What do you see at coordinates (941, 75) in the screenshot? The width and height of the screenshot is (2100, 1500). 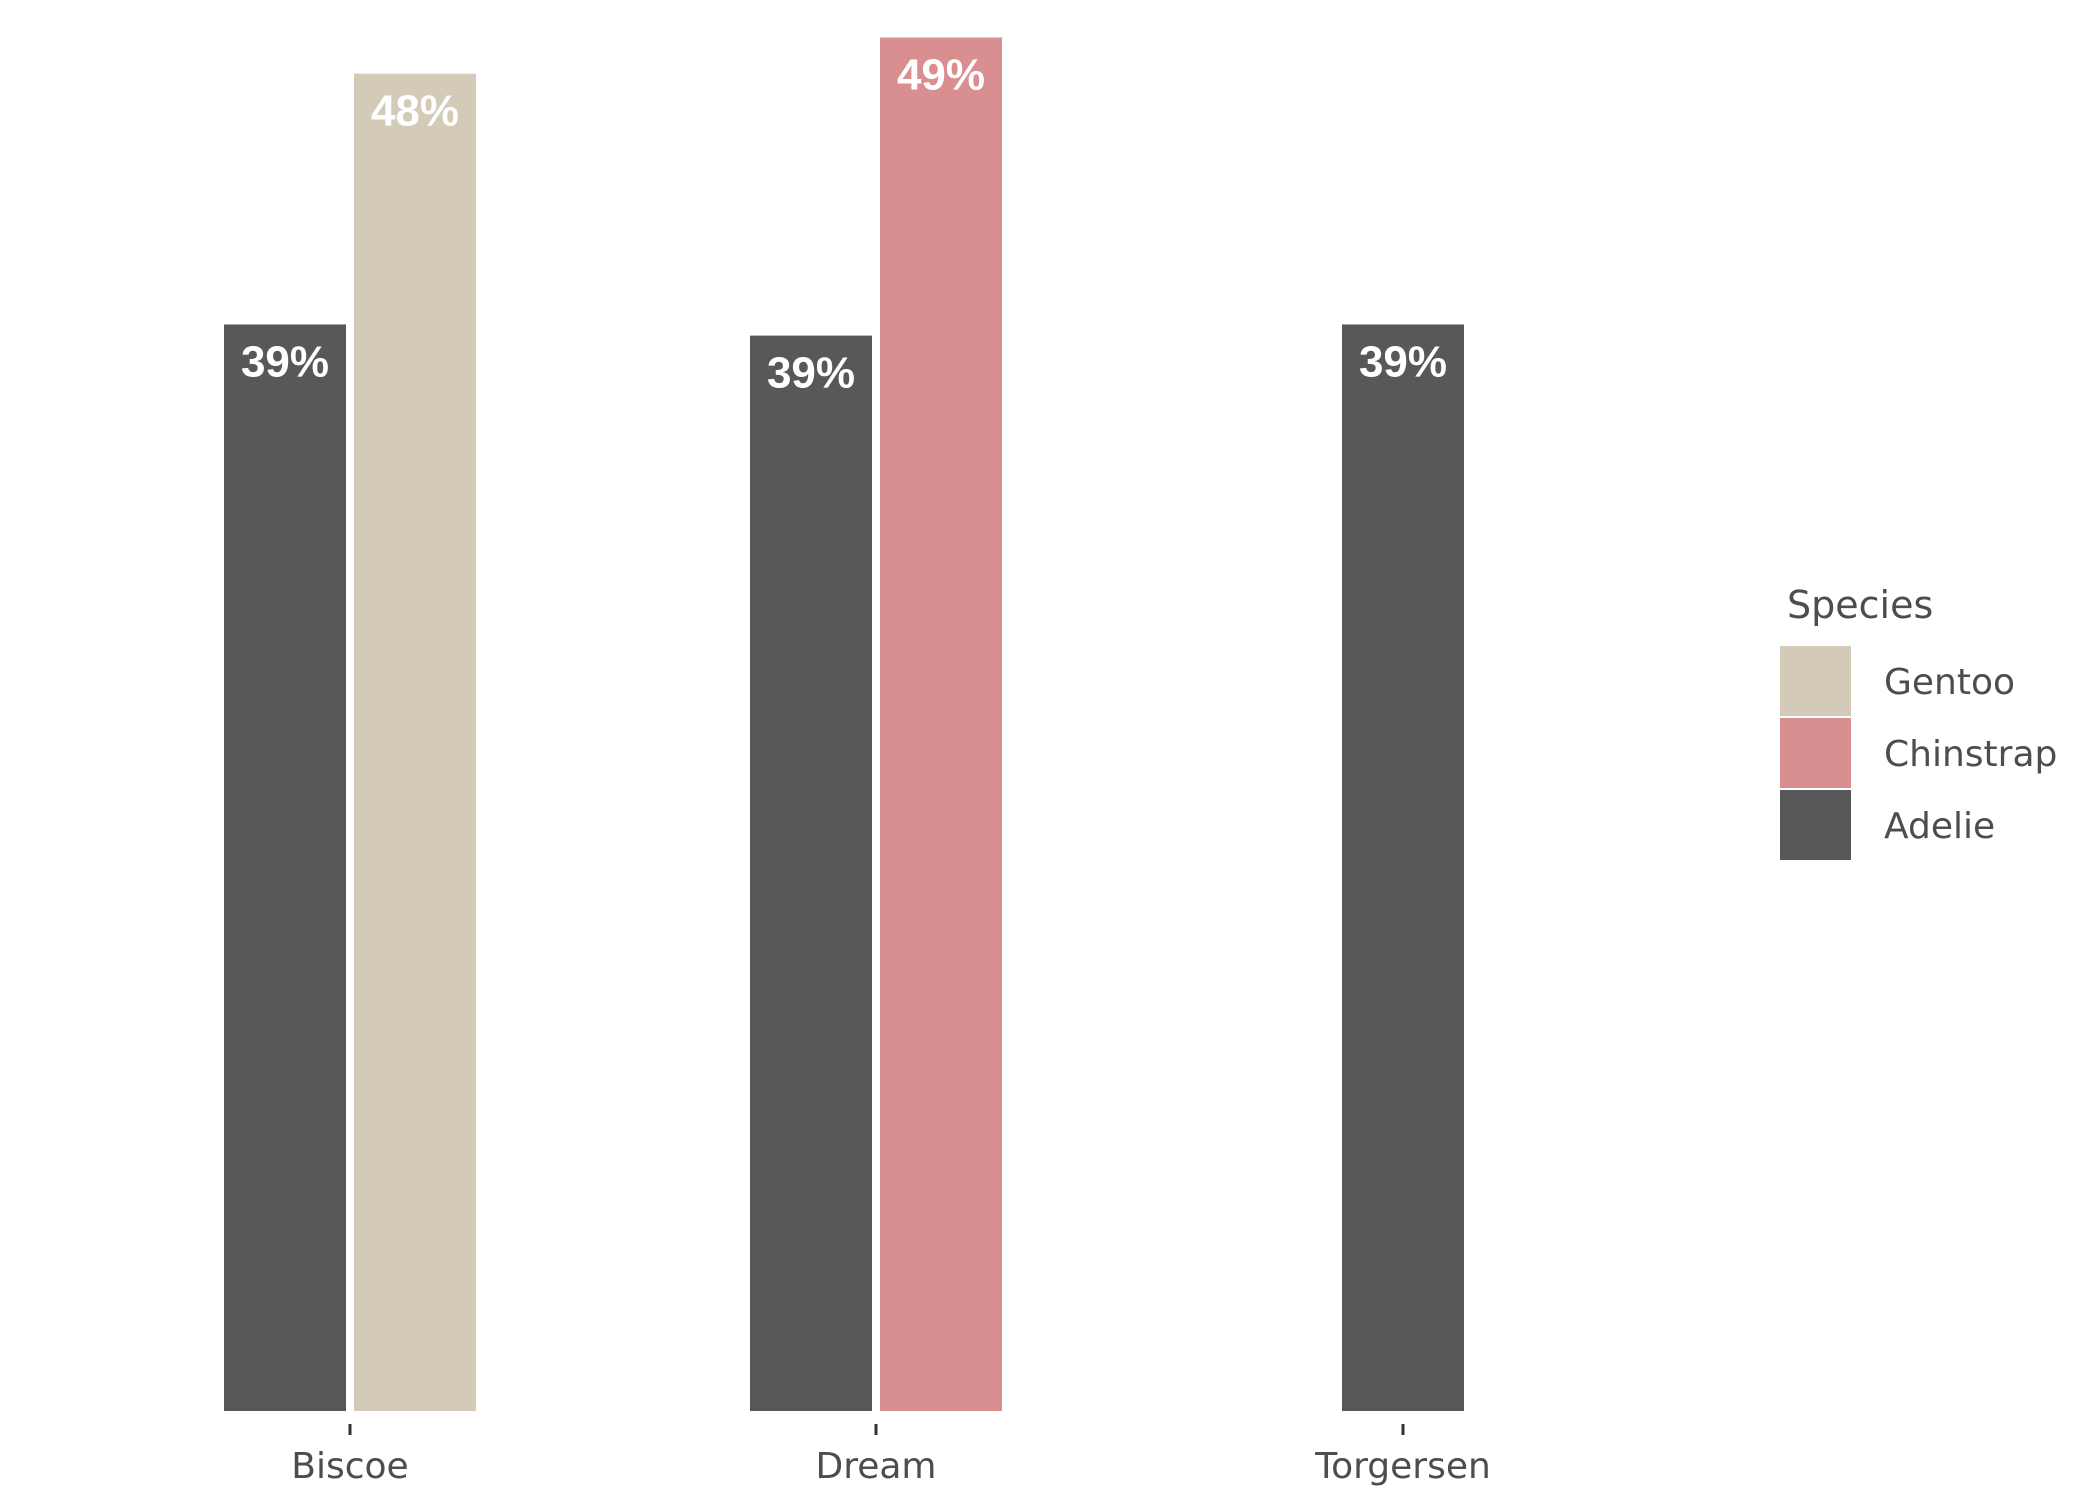 I see `data-label: 49%` at bounding box center [941, 75].